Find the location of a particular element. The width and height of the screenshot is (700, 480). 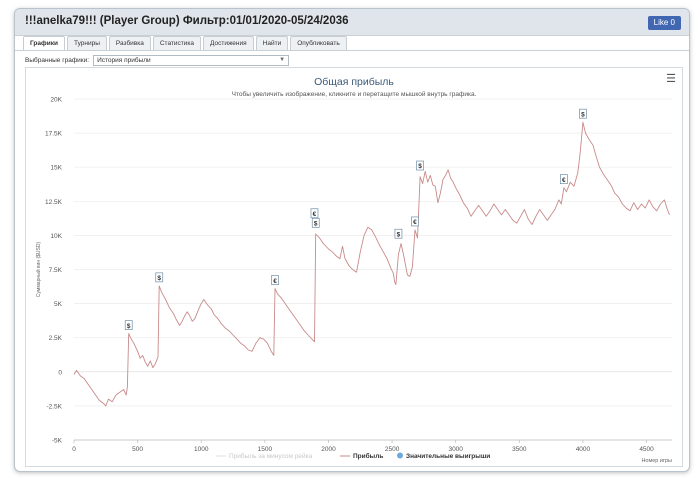

y-tick-label: 2.5K is located at coordinates (56, 338).